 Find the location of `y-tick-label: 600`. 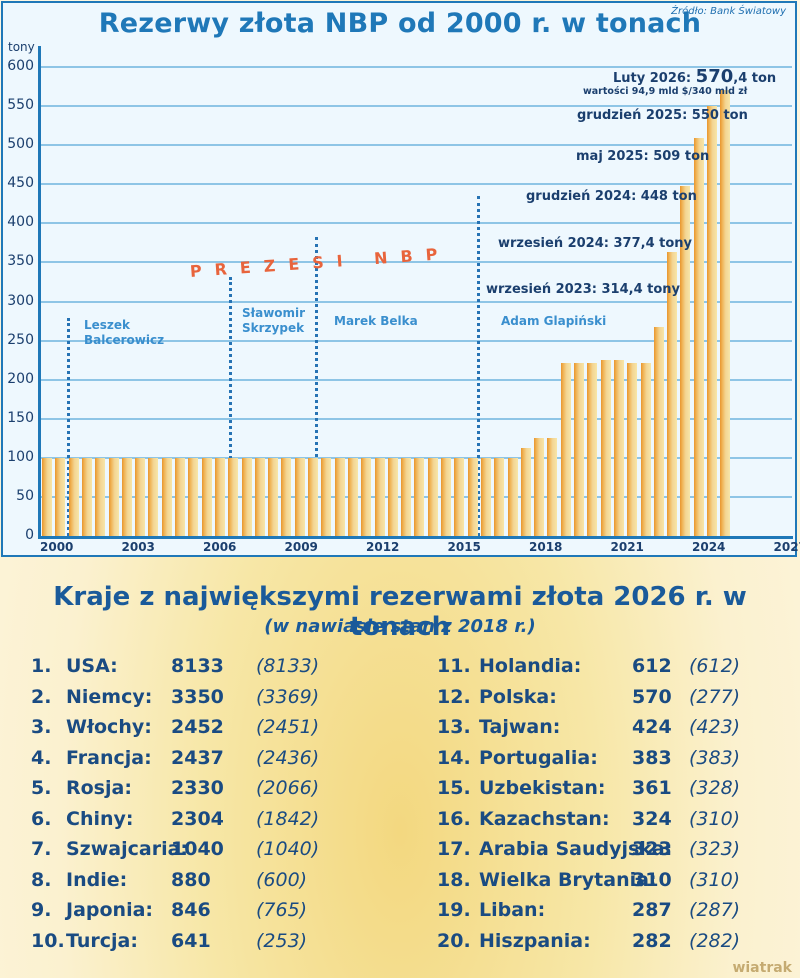

y-tick-label: 600 is located at coordinates (20, 66).